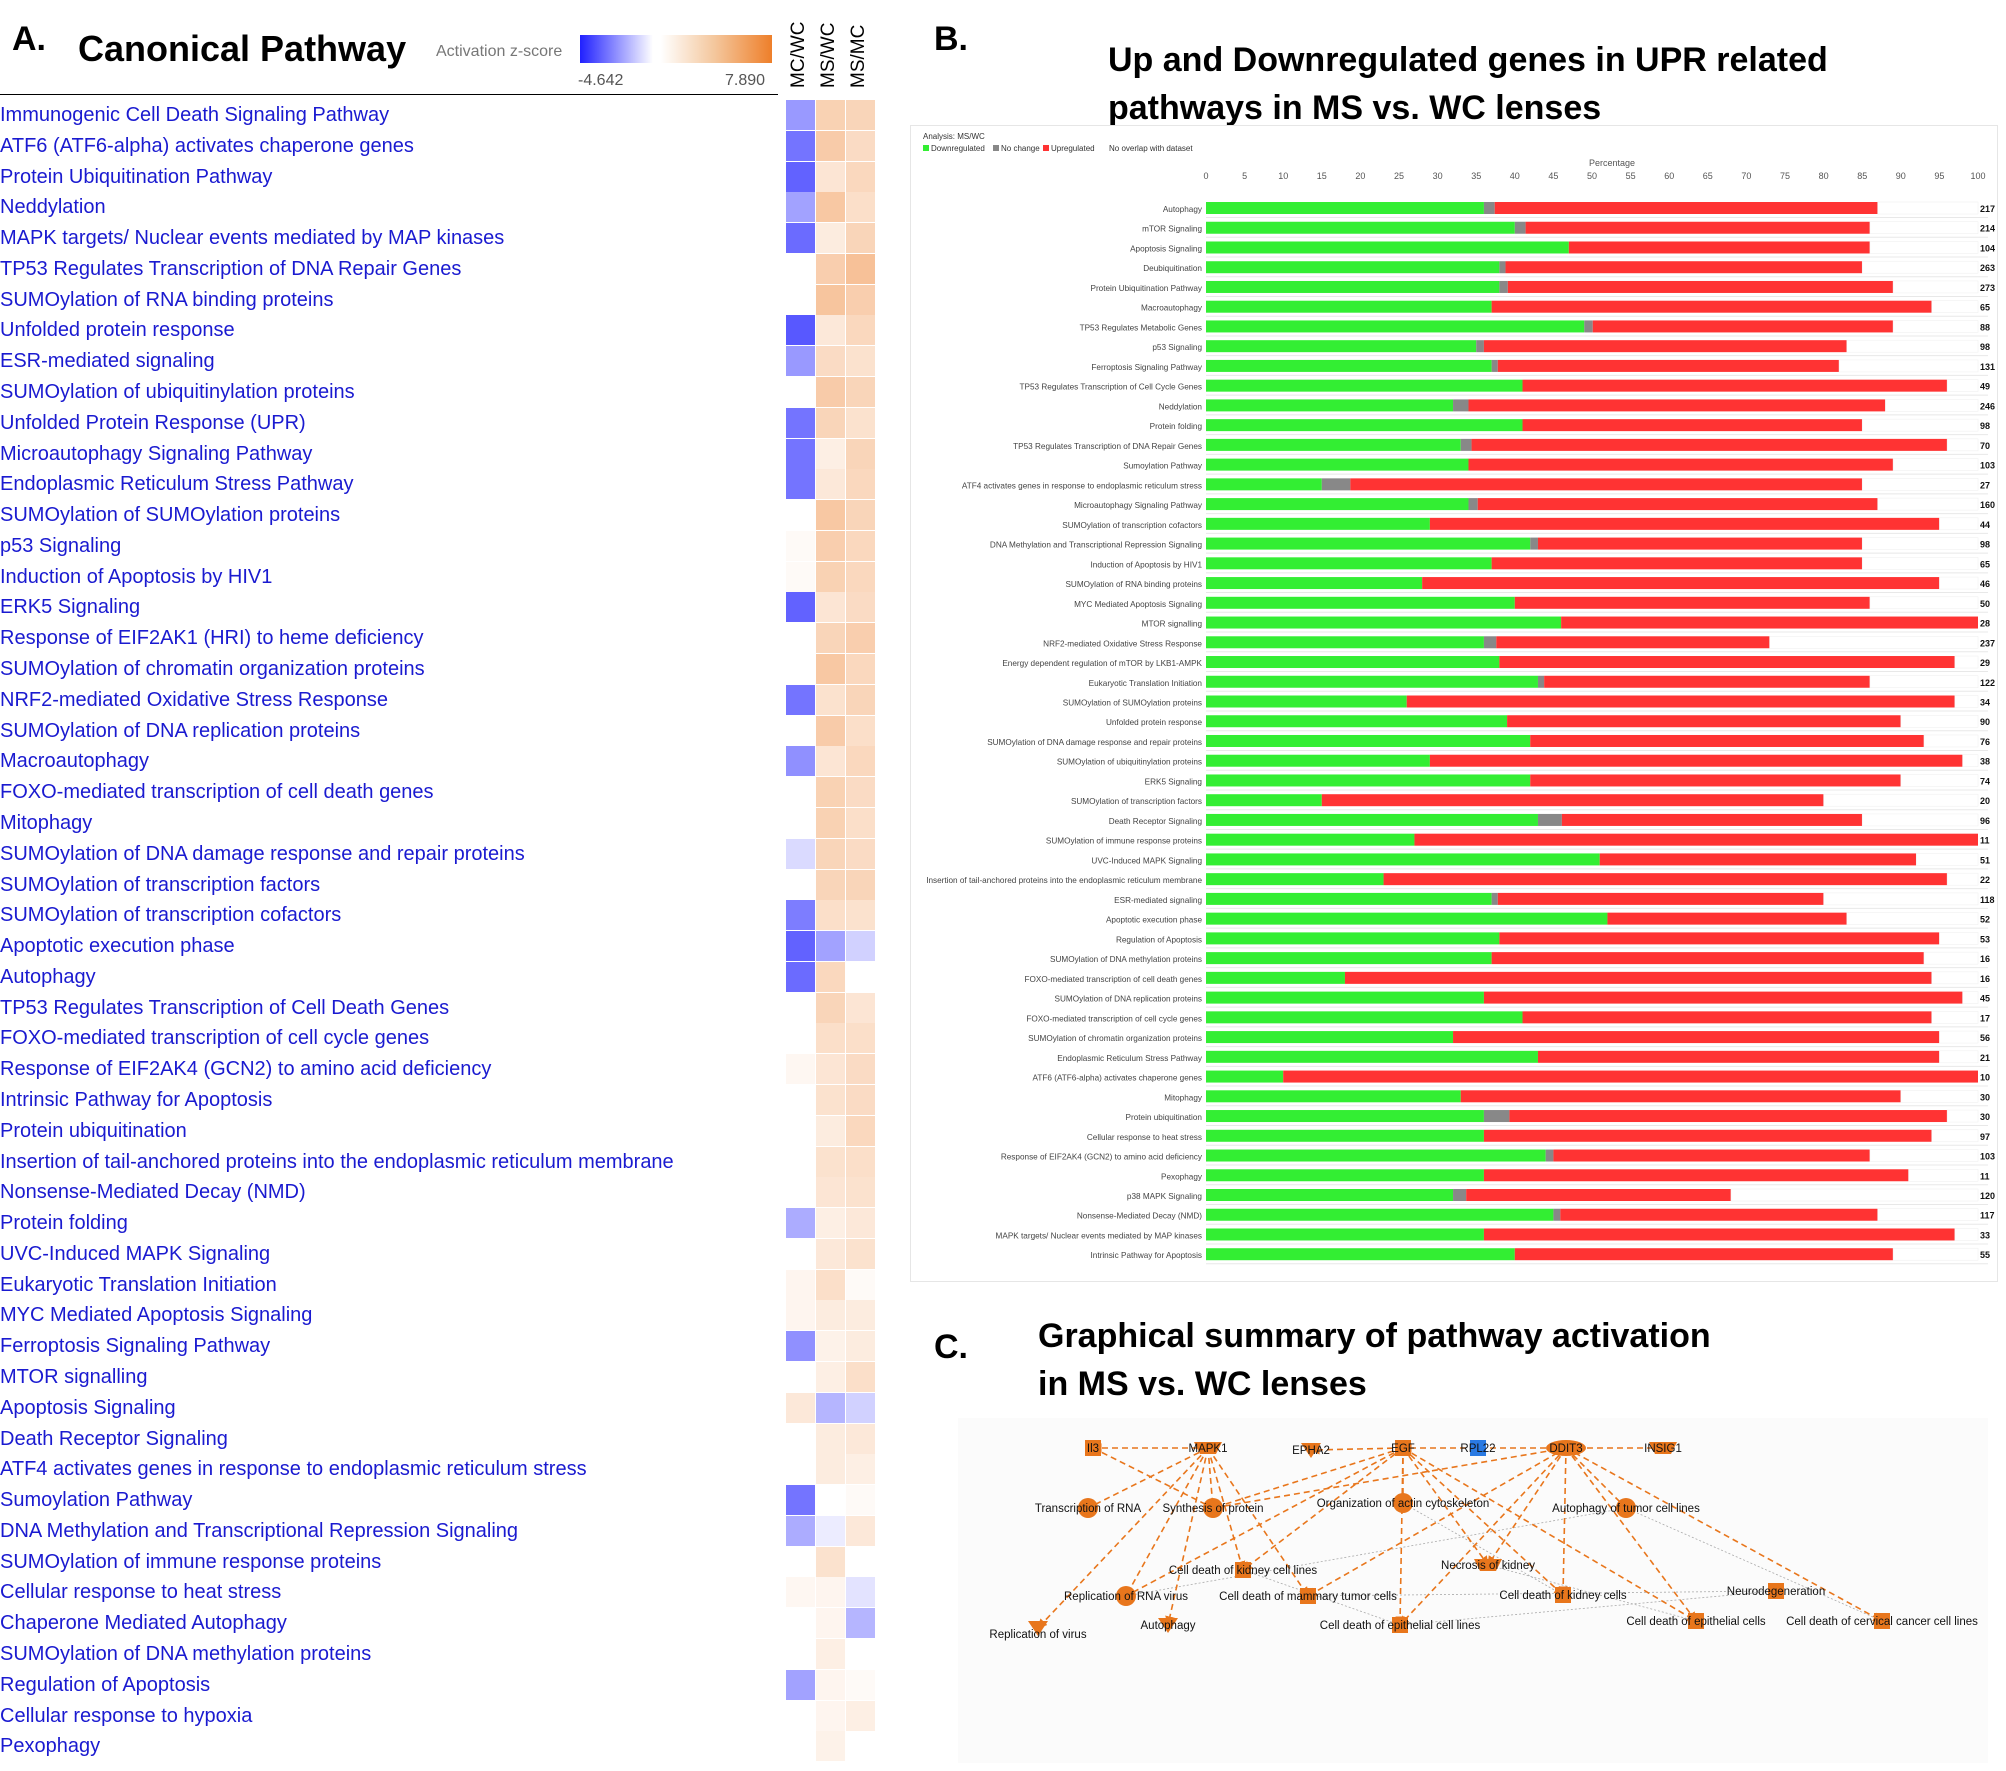 The height and width of the screenshot is (1771, 2006). Describe the element at coordinates (186, 1654) in the screenshot. I see `pathway-label: SUMOylation of DNA methylation proteins` at that location.